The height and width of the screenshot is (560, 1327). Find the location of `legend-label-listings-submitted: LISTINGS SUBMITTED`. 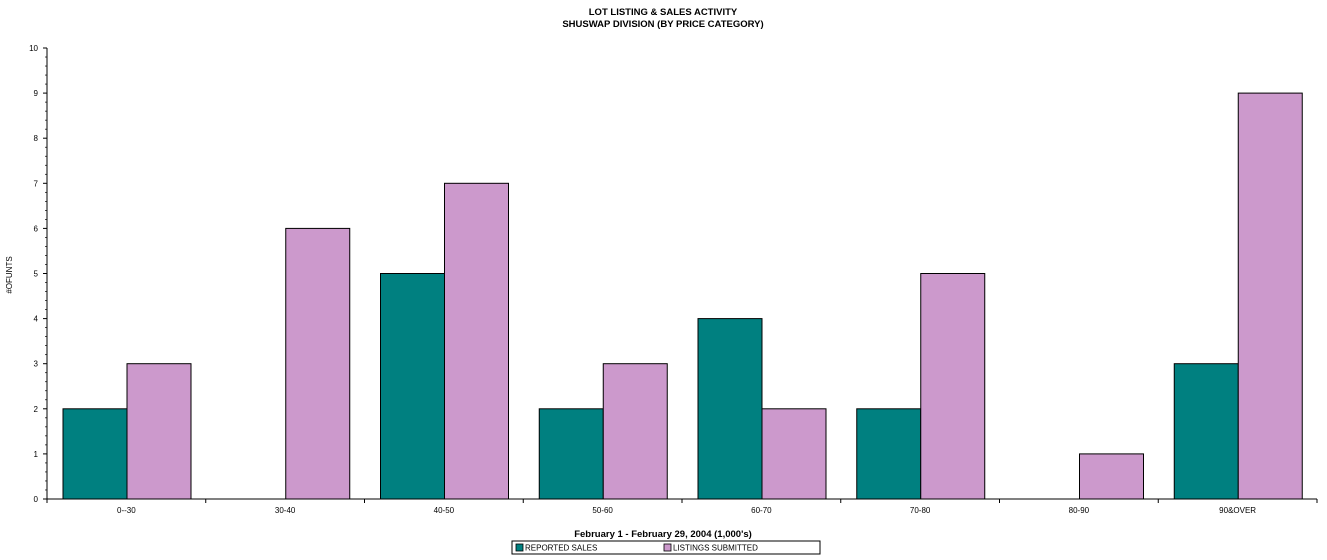

legend-label-listings-submitted: LISTINGS SUBMITTED is located at coordinates (715, 548).